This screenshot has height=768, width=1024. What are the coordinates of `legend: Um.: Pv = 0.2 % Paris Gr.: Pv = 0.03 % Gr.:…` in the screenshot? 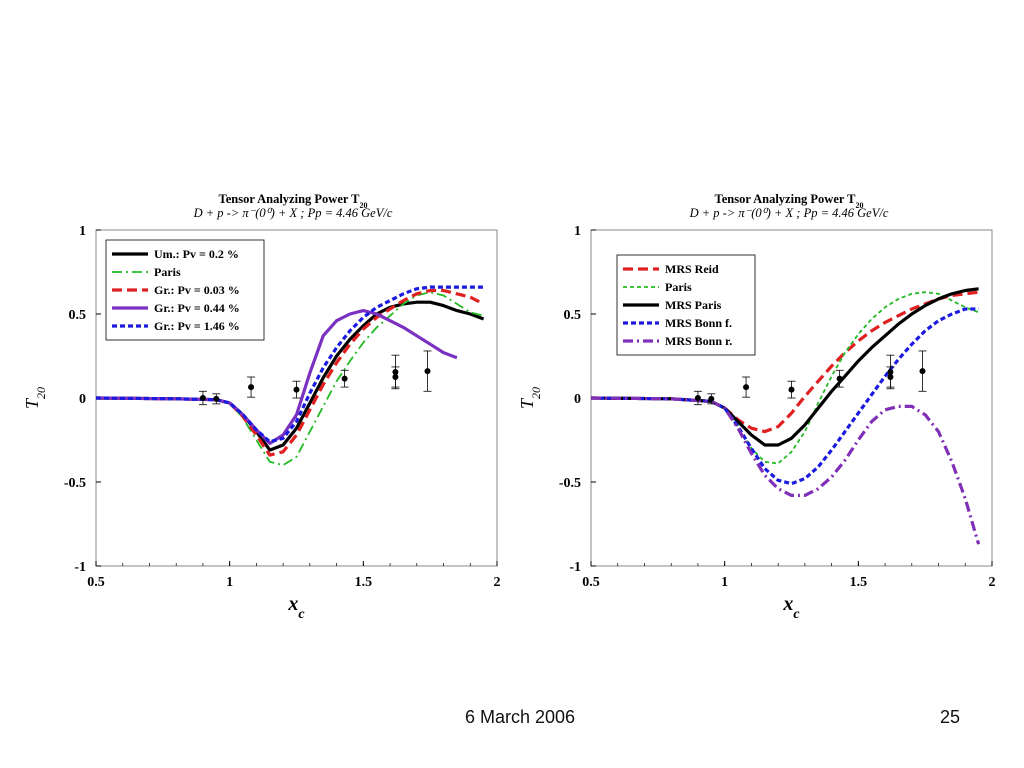 It's located at (185, 290).